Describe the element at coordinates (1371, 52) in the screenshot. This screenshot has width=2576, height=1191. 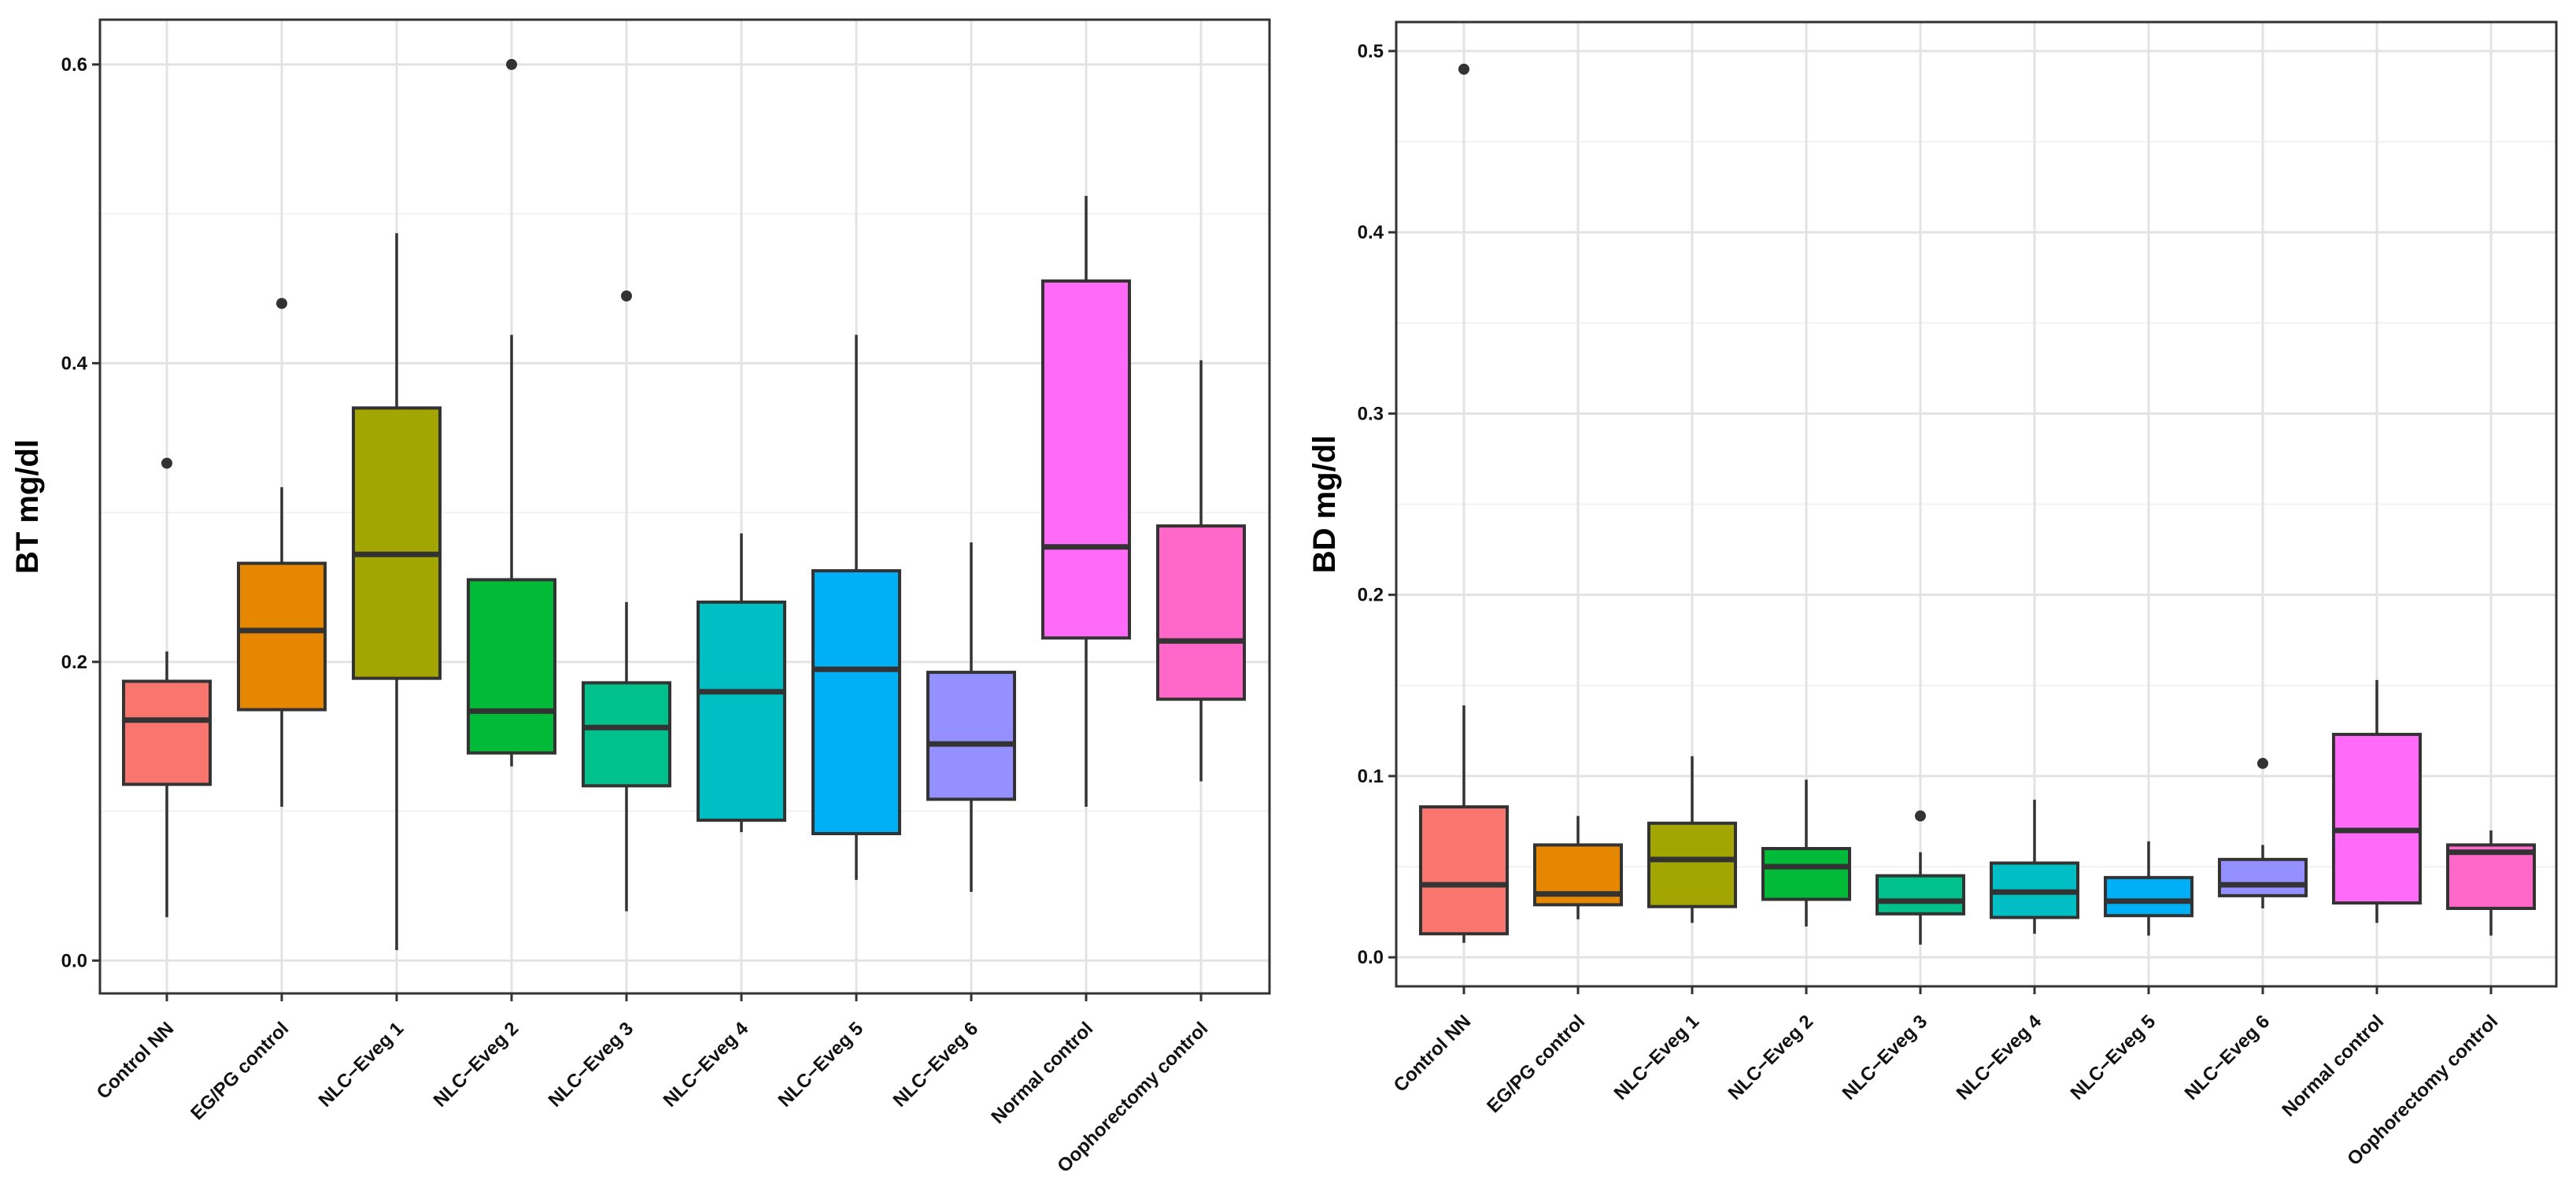
I see `y-tick-label: 0.5` at that location.